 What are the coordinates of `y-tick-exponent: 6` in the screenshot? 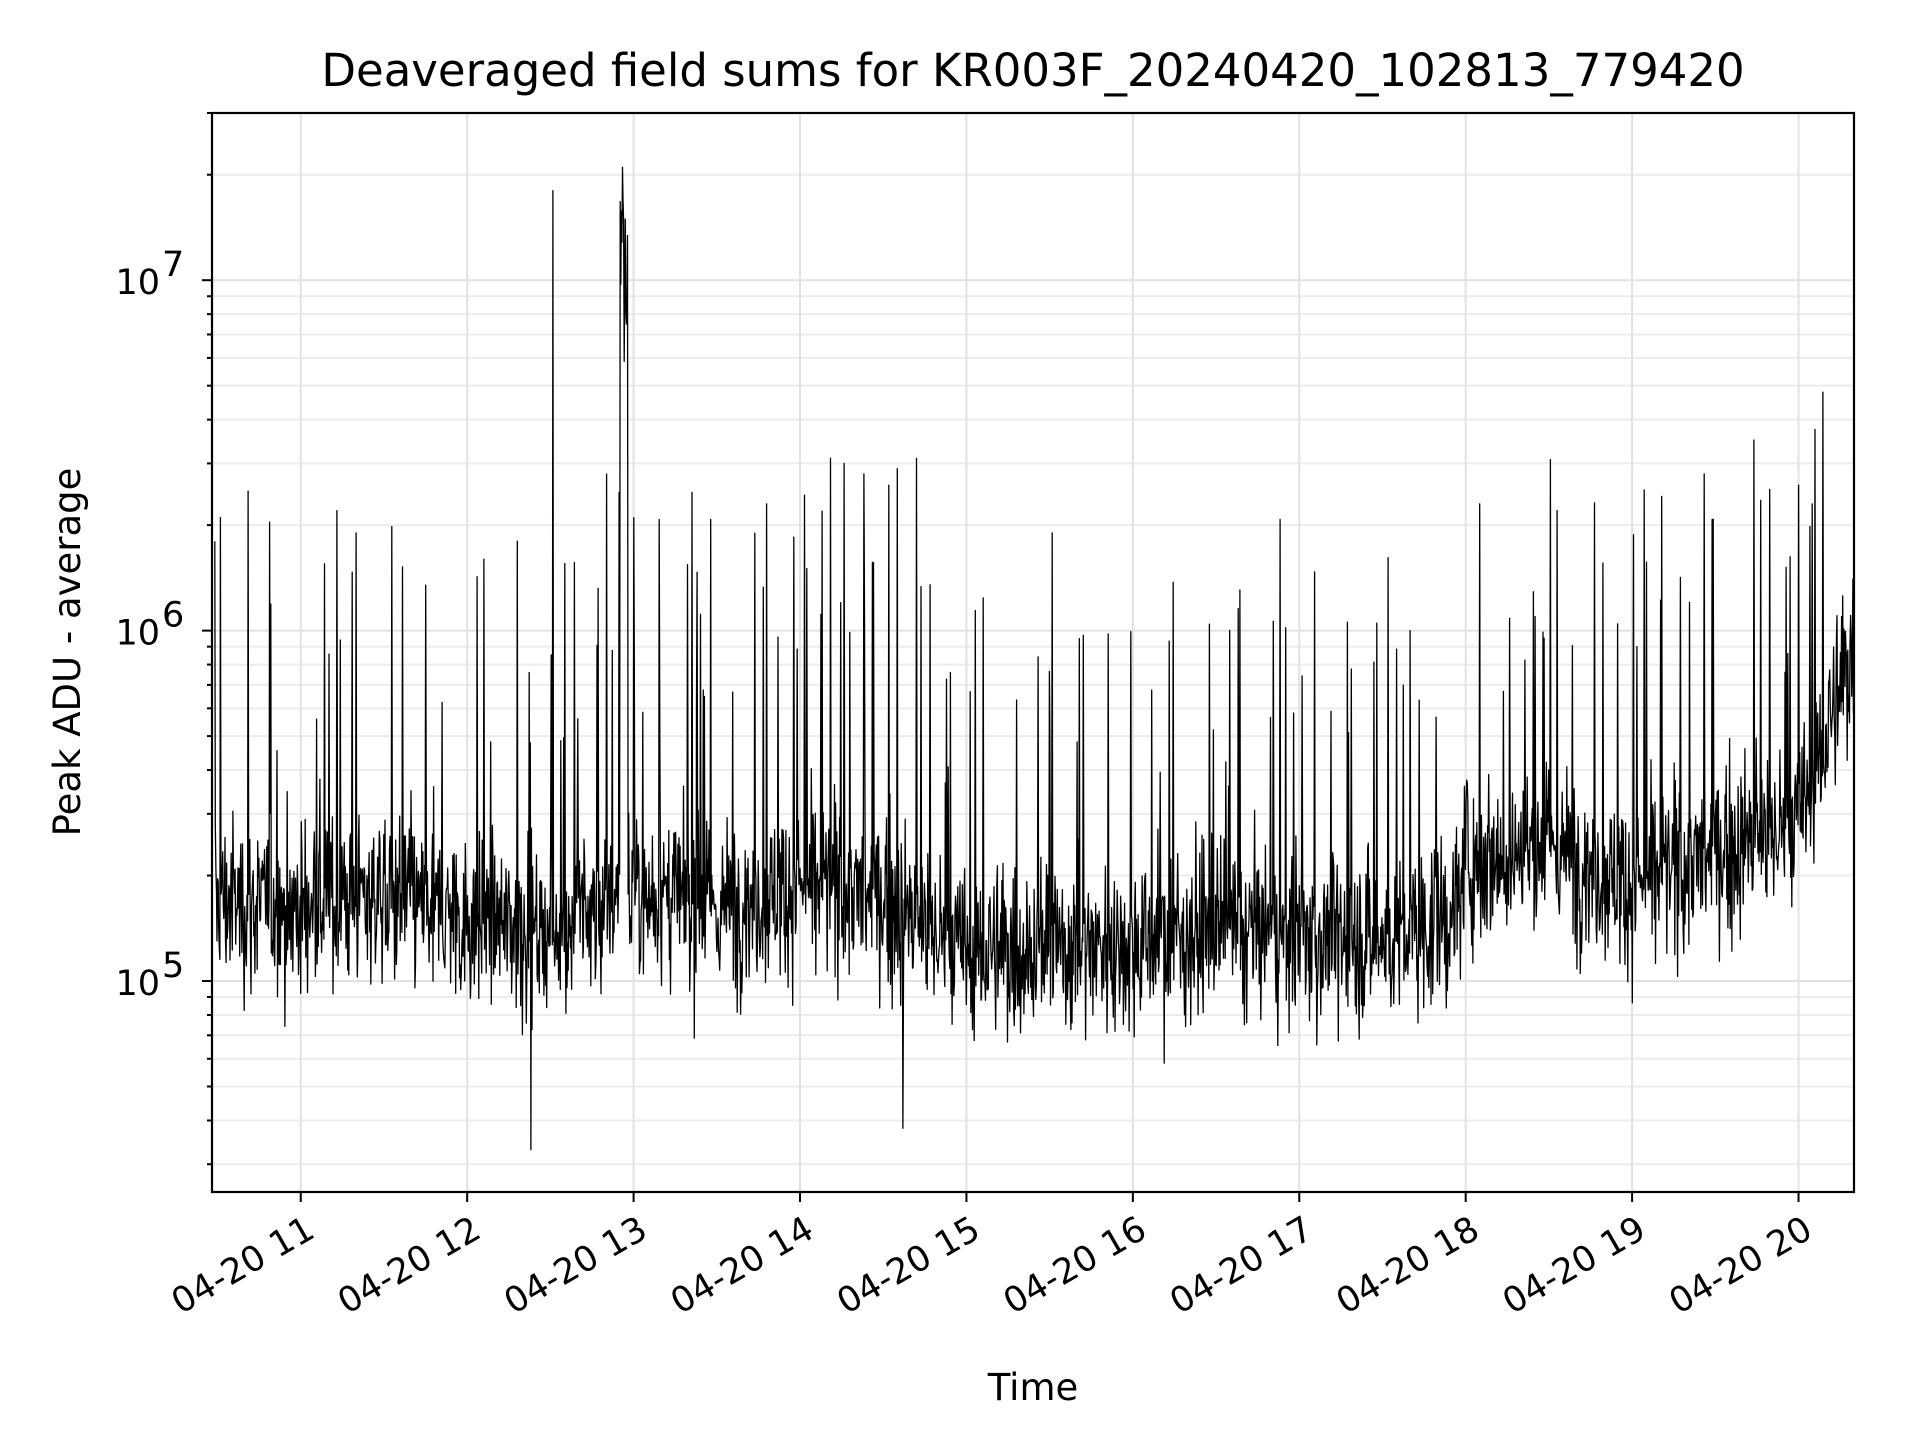 It's located at (173, 616).